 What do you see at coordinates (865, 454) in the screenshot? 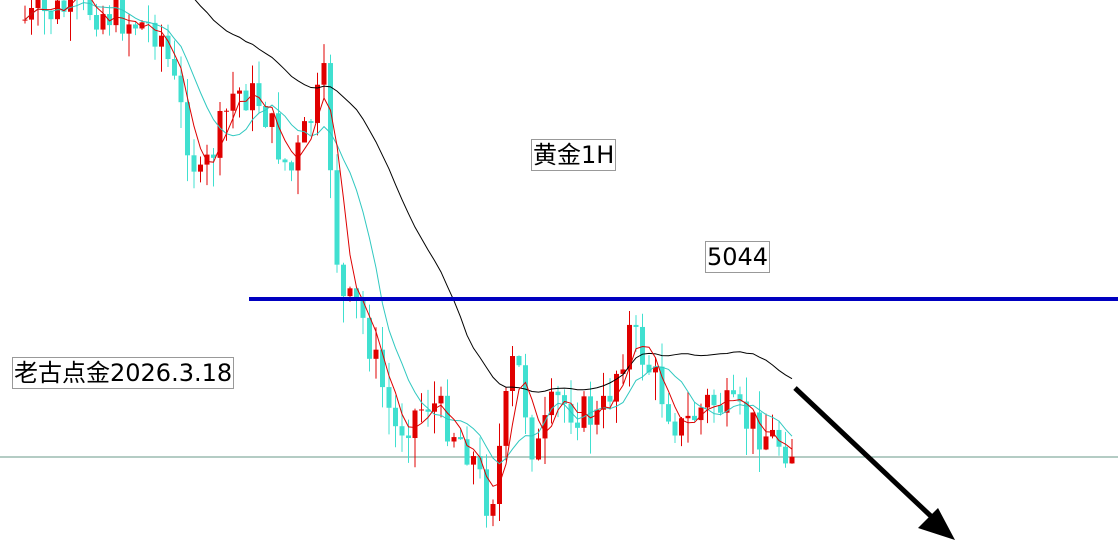
I see `arrow-shaft` at bounding box center [865, 454].